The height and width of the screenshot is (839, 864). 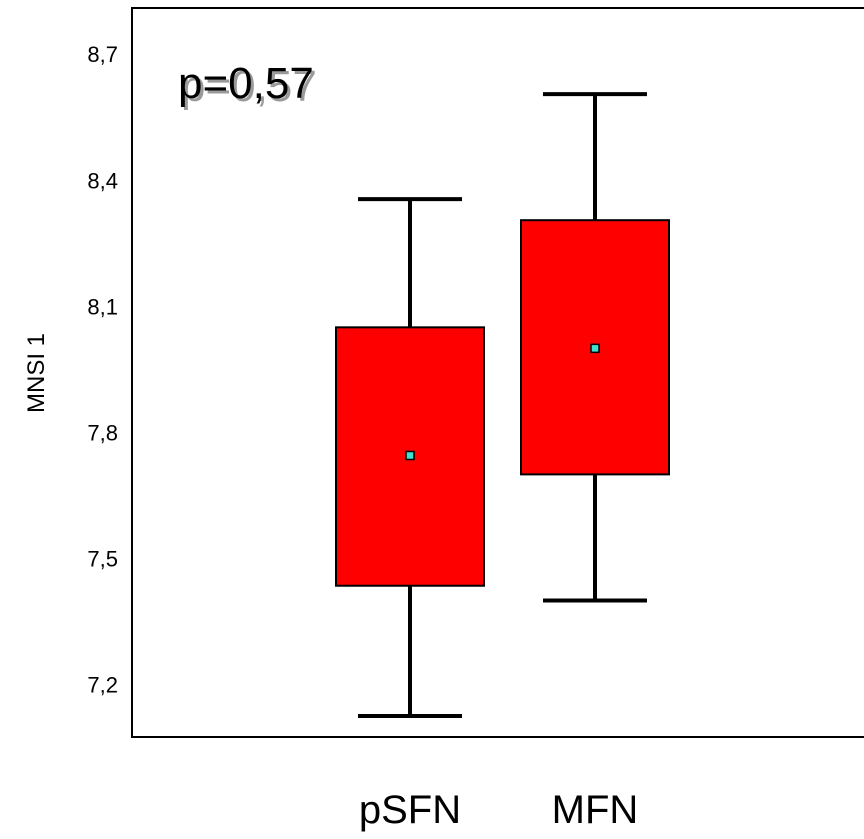 I want to click on x-axis-category-labels: pSFN MFN, so click(x=498, y=810).